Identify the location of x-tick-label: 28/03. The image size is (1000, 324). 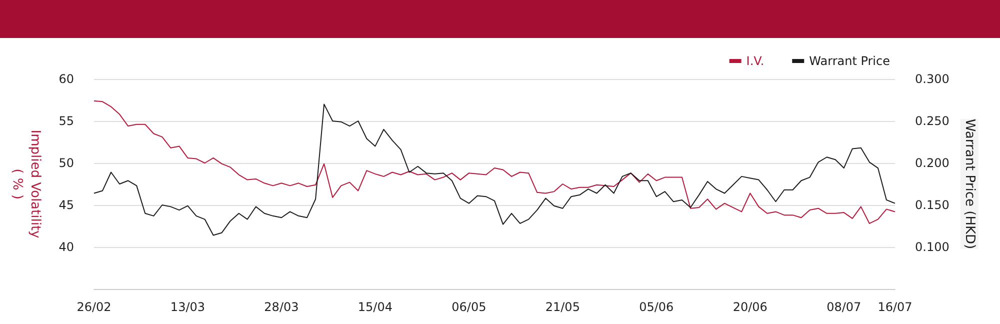
(281, 307).